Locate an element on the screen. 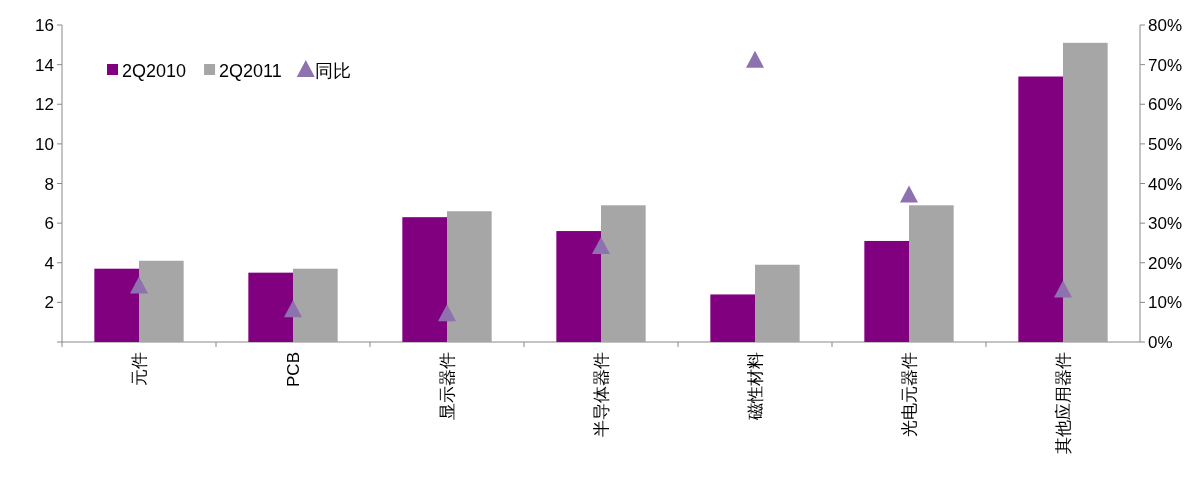 This screenshot has width=1195, height=484. y2-tick-label: 50% is located at coordinates (1165, 144).